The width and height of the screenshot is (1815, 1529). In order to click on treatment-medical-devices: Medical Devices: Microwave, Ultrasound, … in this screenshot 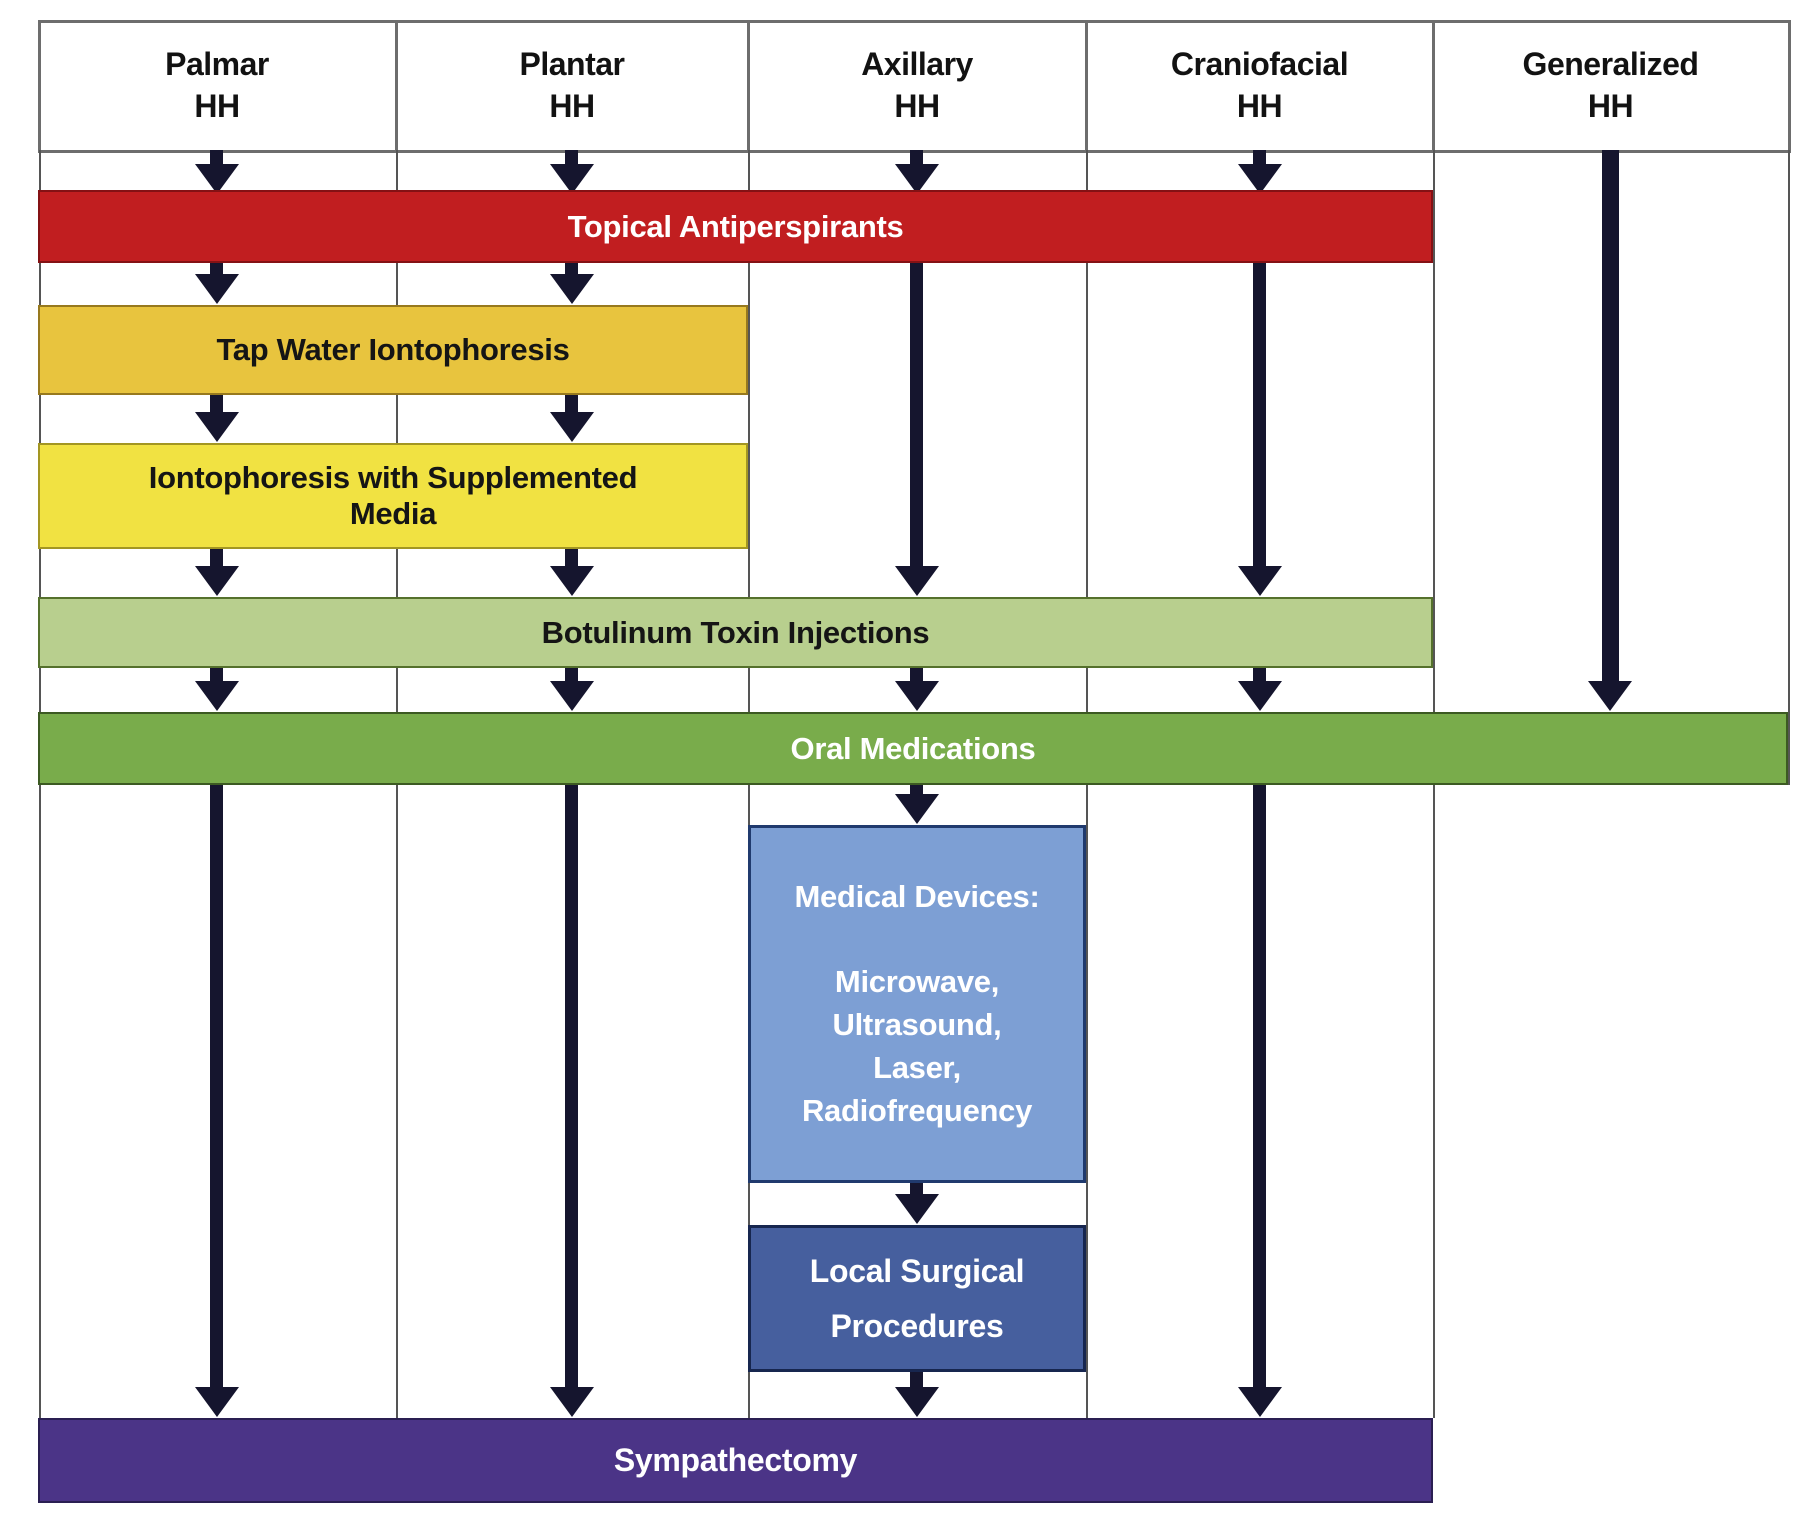, I will do `click(917, 1004)`.